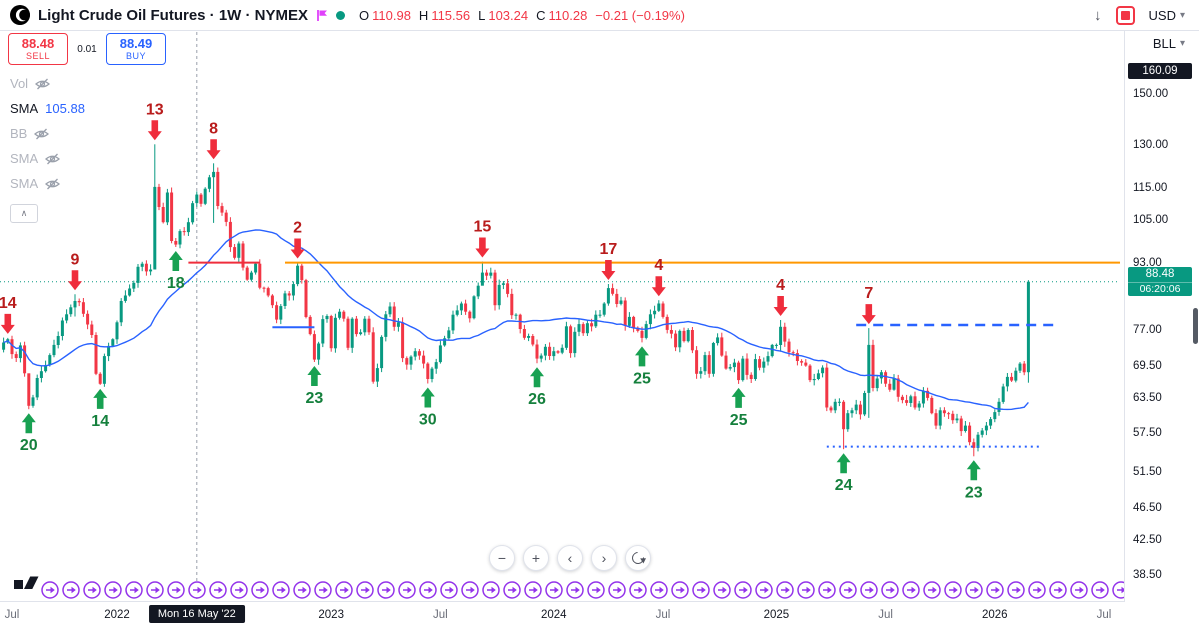 The height and width of the screenshot is (629, 1199). Describe the element at coordinates (1098, 15) in the screenshot. I see `download-icon: ↓` at that location.